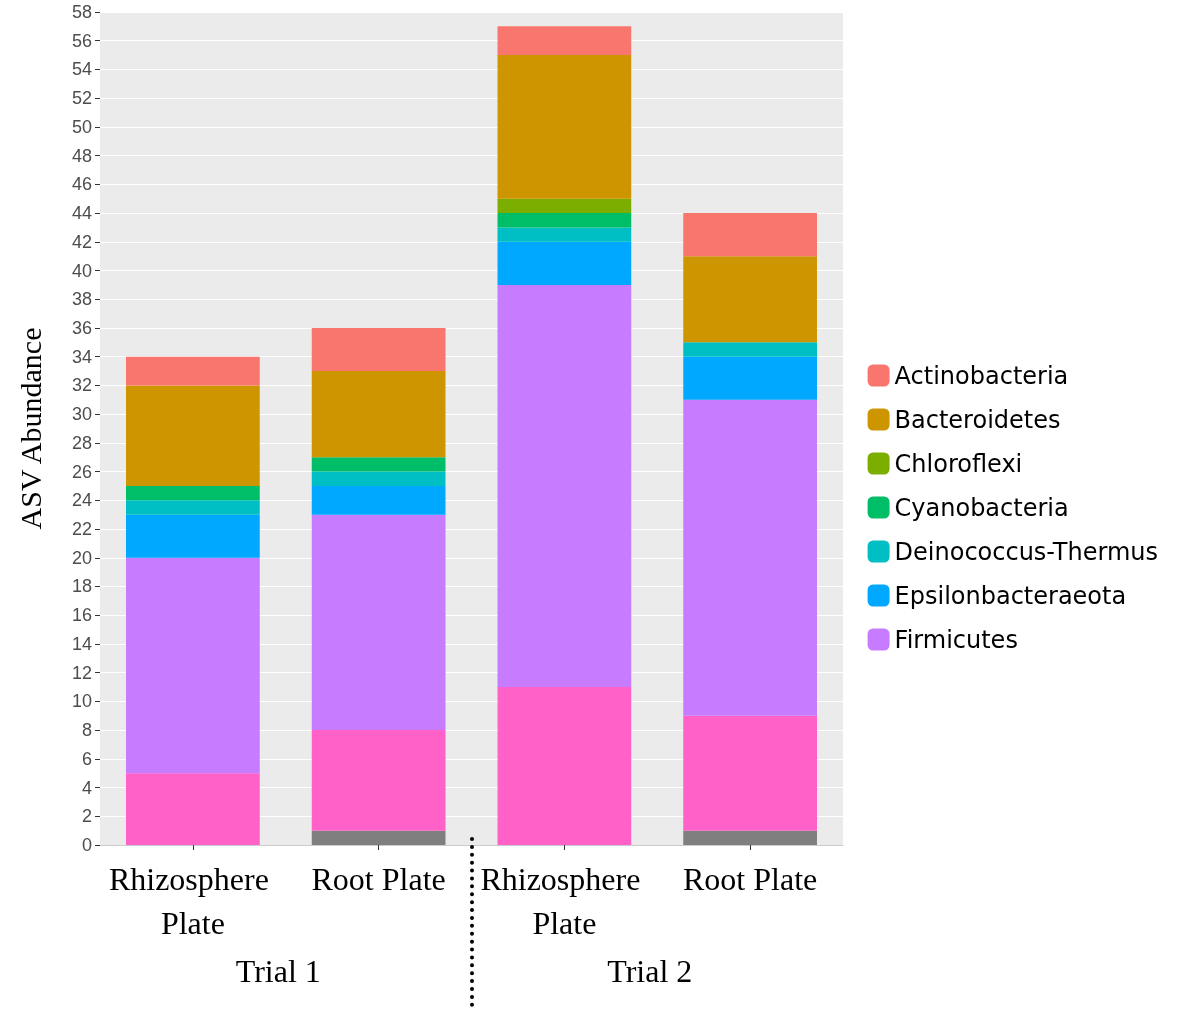  What do you see at coordinates (956, 639) in the screenshot?
I see `legend-label: Firmicutes` at bounding box center [956, 639].